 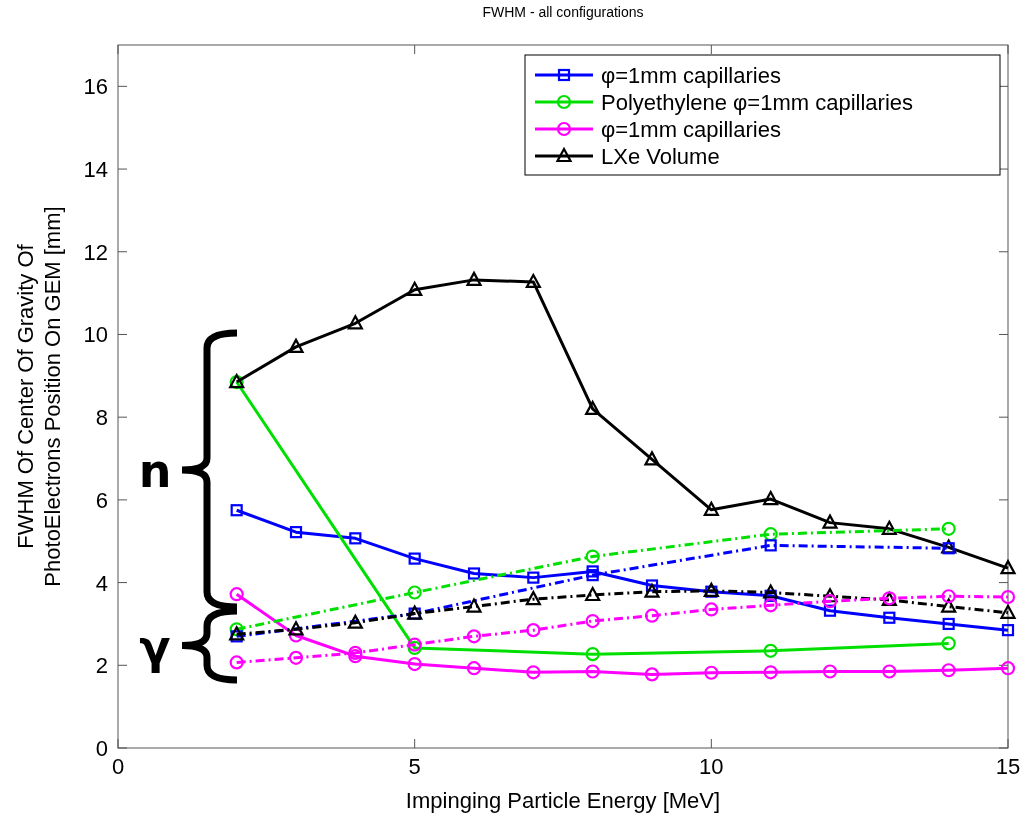 I want to click on x-axis-title: Impinging Particle Energy [MeV], so click(x=563, y=800).